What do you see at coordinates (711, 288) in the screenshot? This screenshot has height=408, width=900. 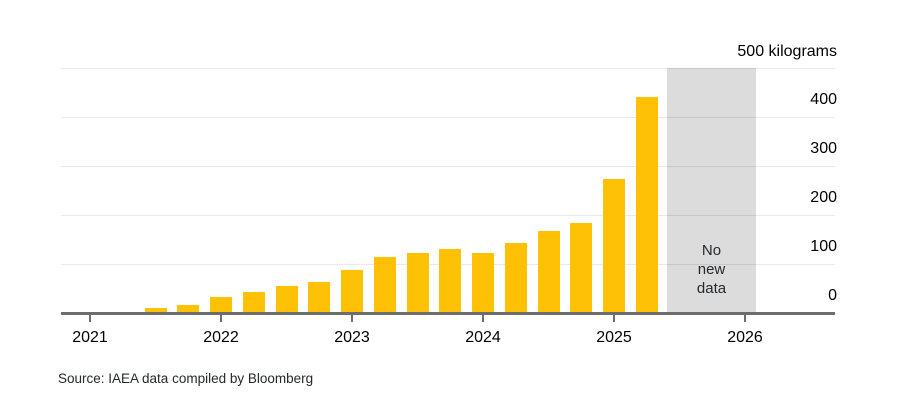 I see `no-new-data-line-2: data` at bounding box center [711, 288].